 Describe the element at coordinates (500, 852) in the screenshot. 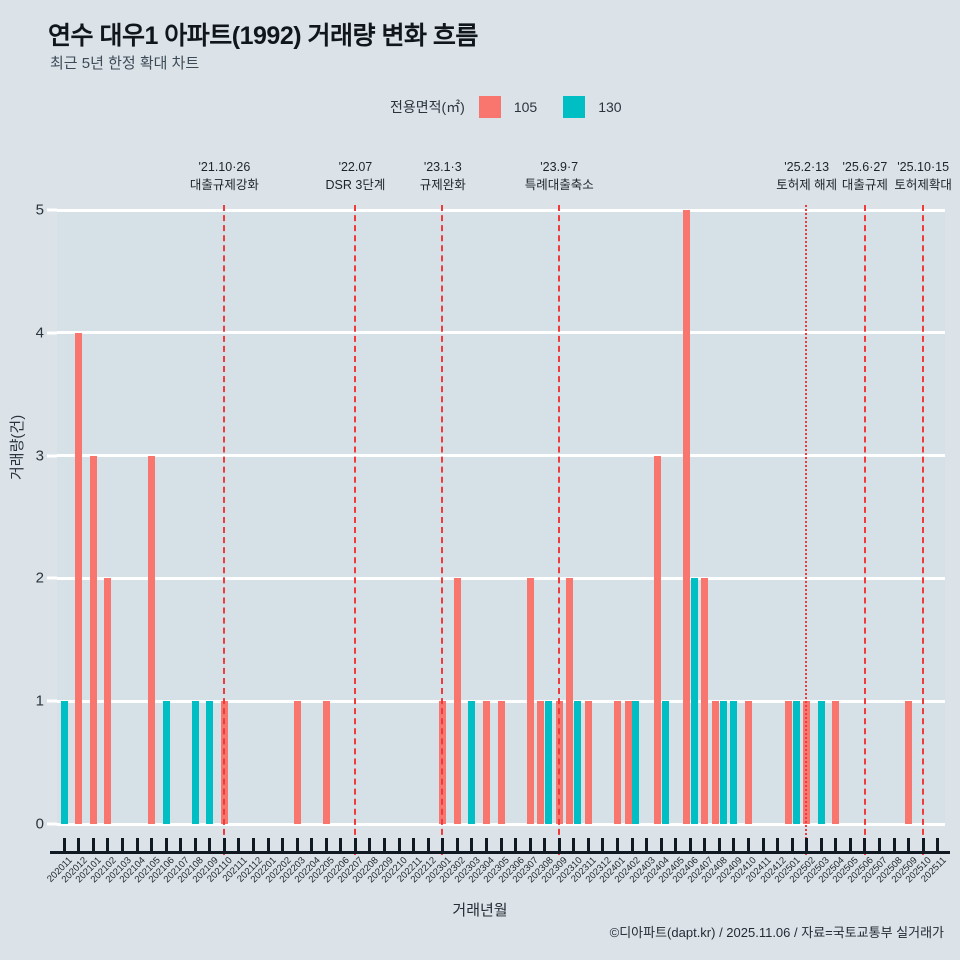

I see `x-axis-line` at that location.